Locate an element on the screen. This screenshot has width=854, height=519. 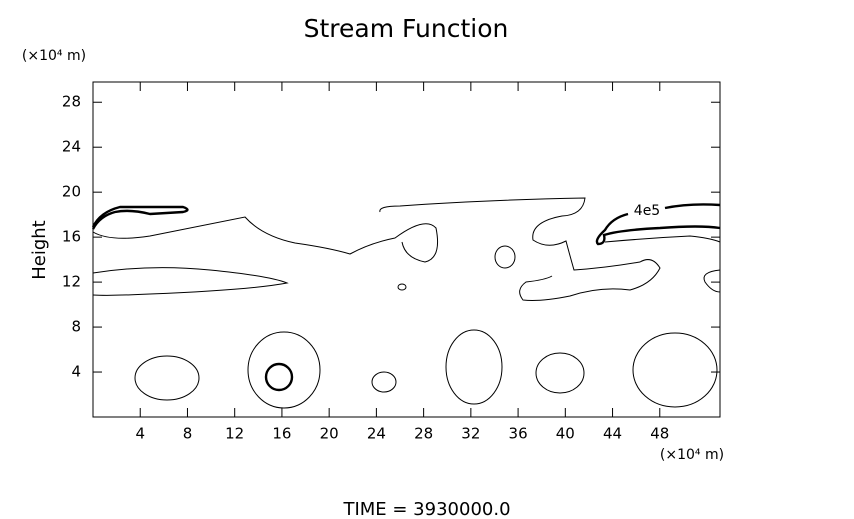
x-tick-label: 40 is located at coordinates (565, 434).